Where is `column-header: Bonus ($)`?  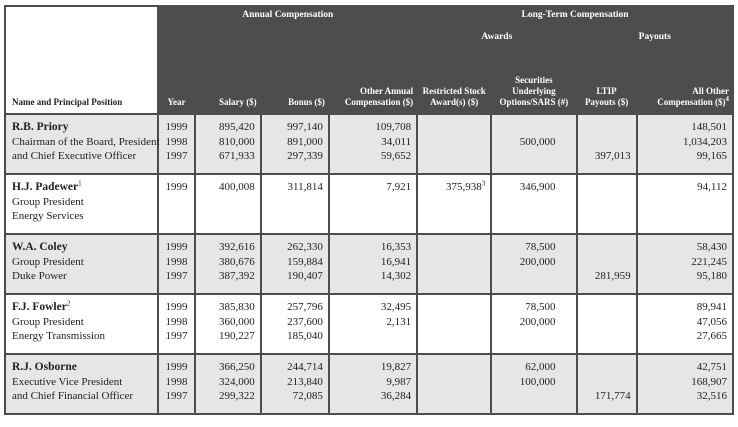 column-header: Bonus ($) is located at coordinates (306, 102).